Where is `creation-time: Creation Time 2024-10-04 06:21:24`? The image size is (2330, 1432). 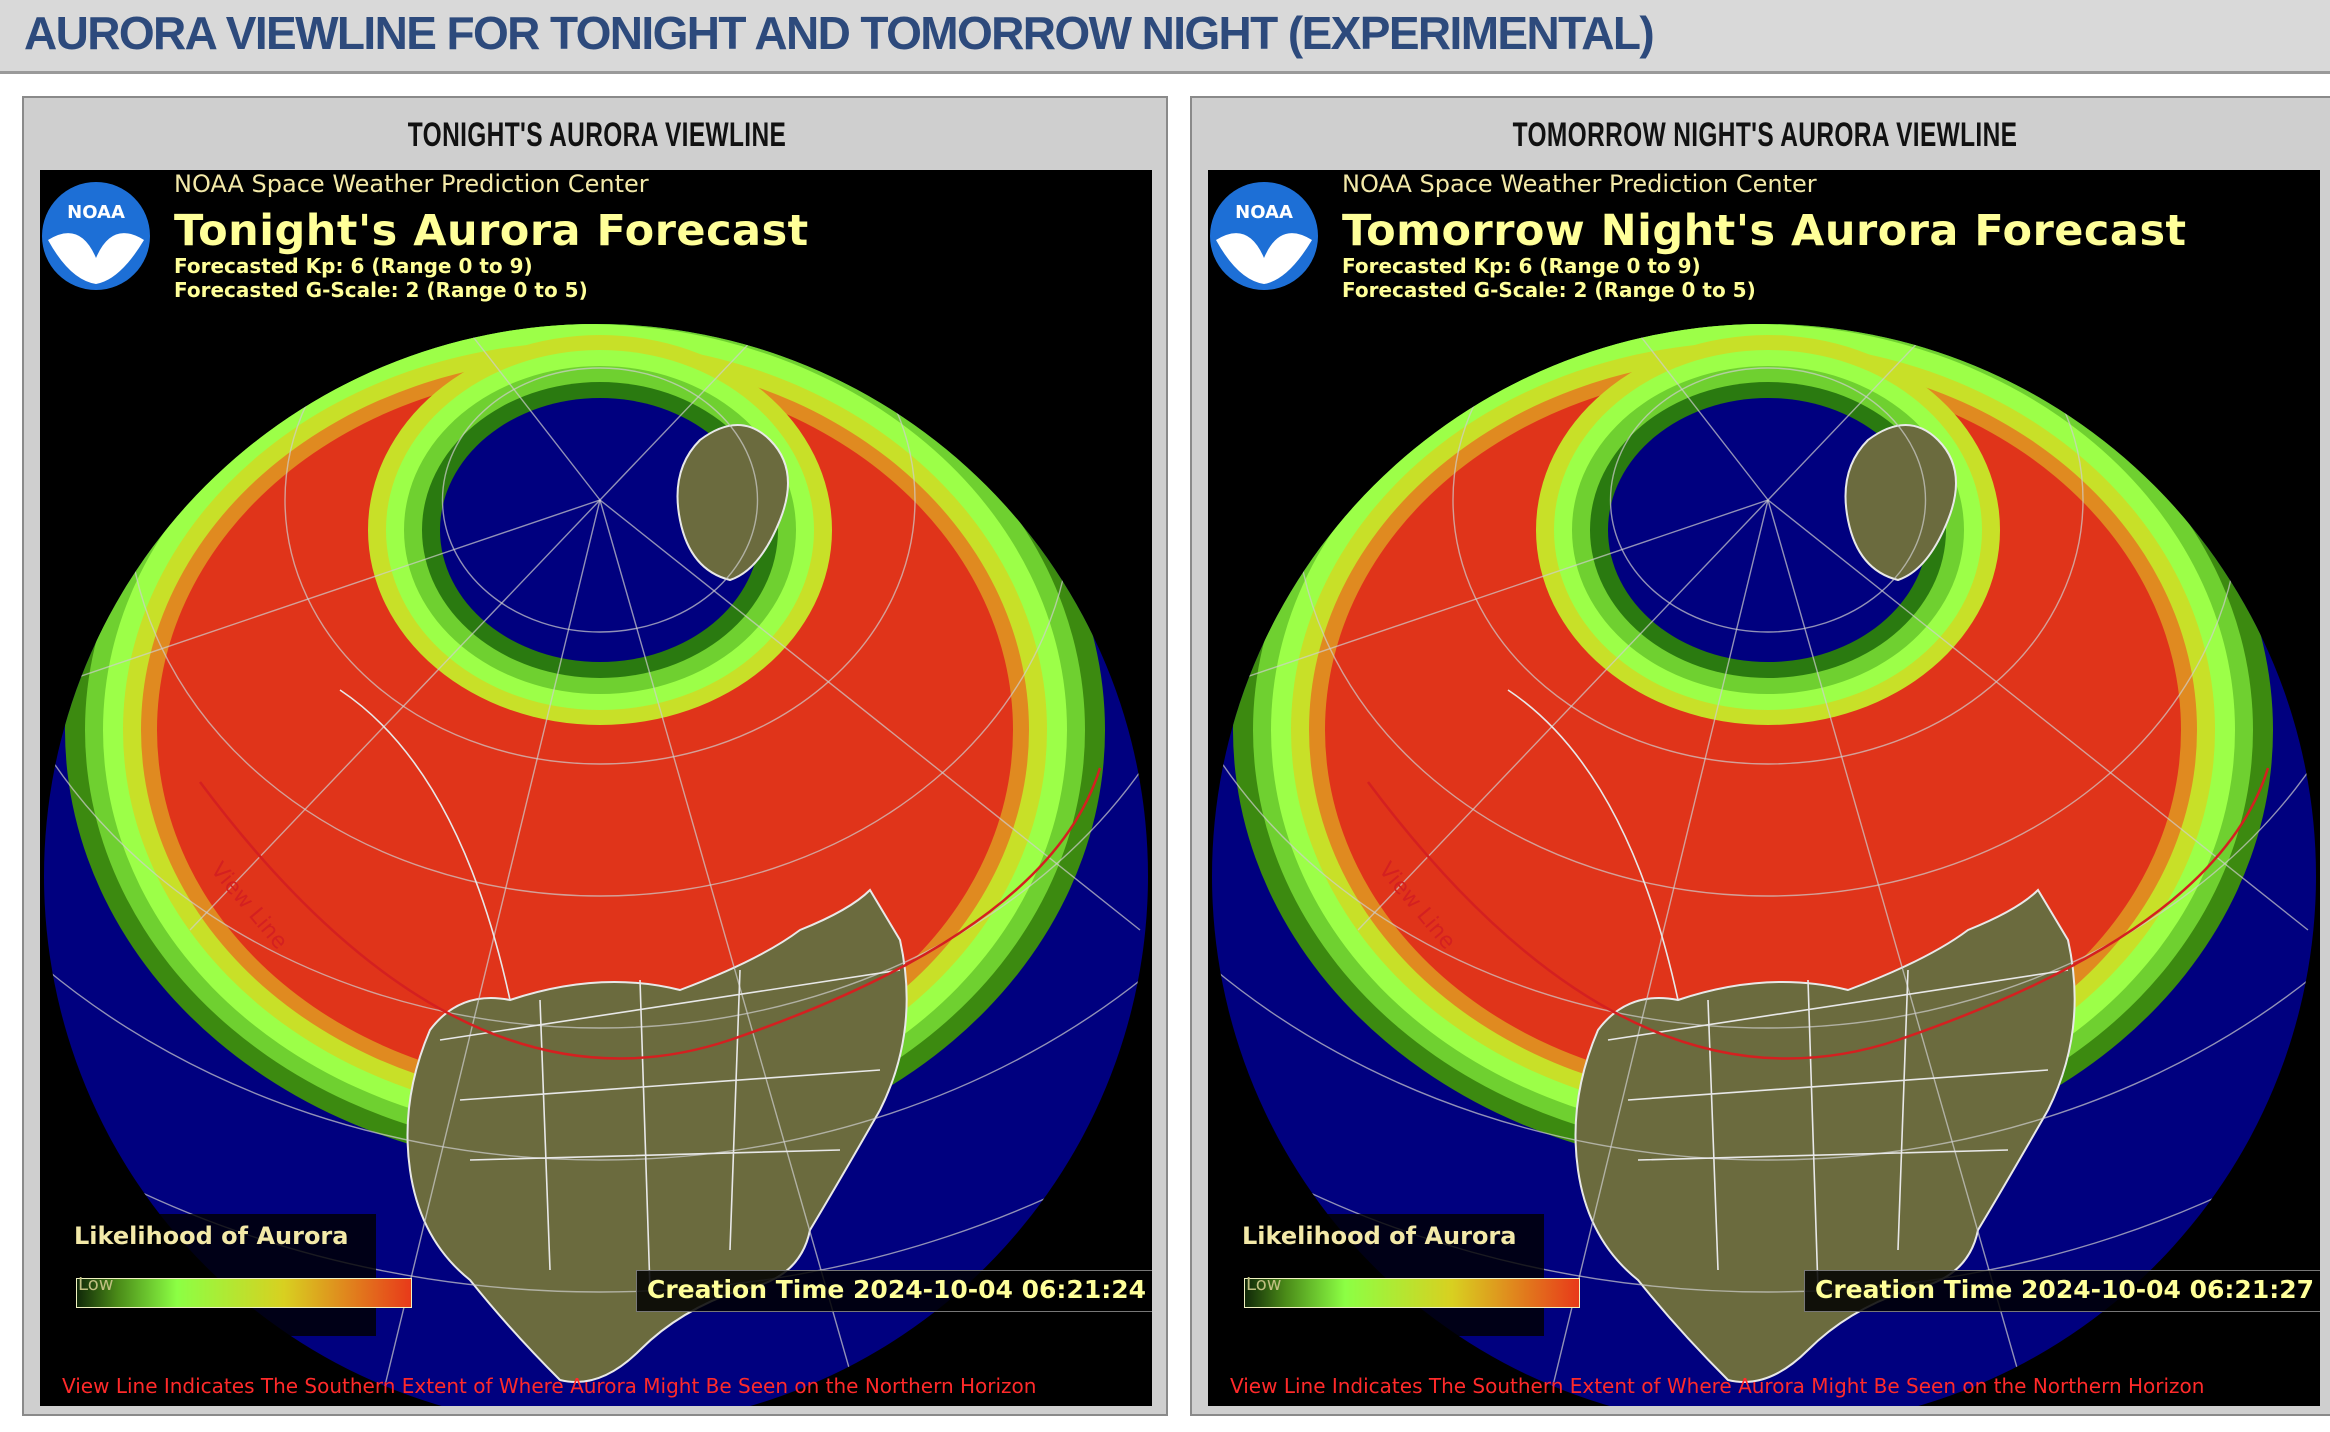 creation-time: Creation Time 2024-10-04 06:21:24 is located at coordinates (897, 1289).